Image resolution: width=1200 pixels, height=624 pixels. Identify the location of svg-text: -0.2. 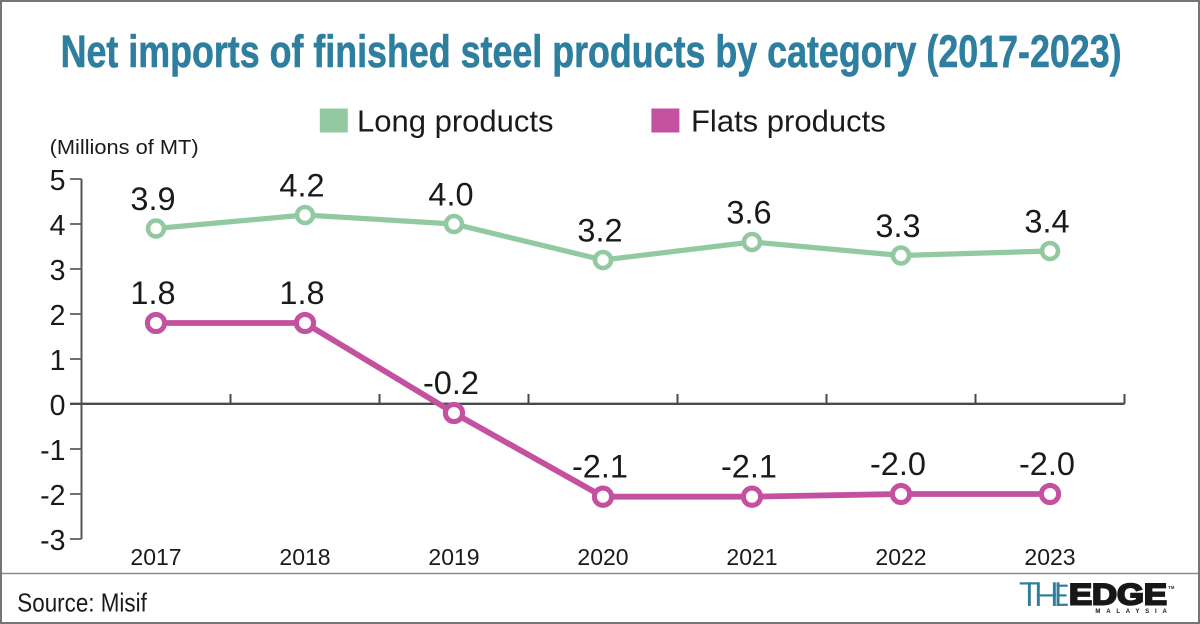
(451, 383).